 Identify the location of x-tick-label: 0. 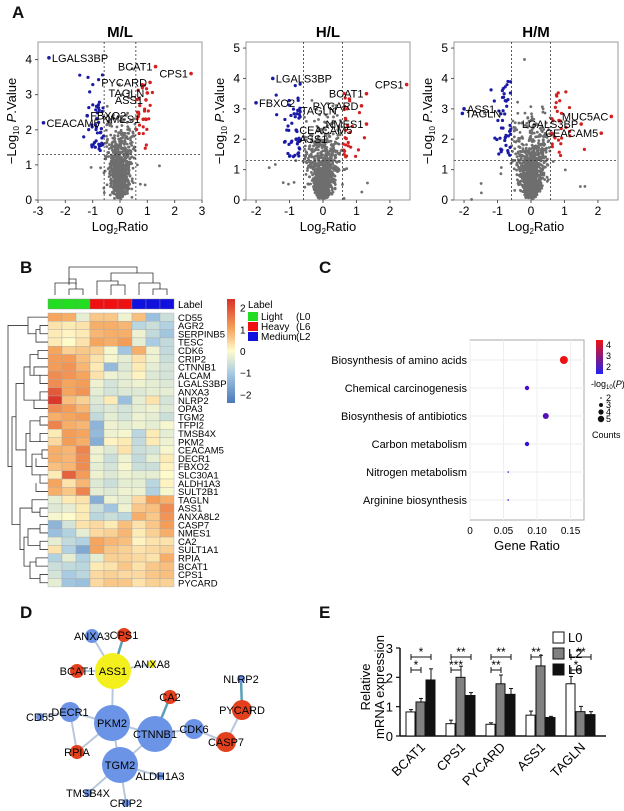
(470, 531).